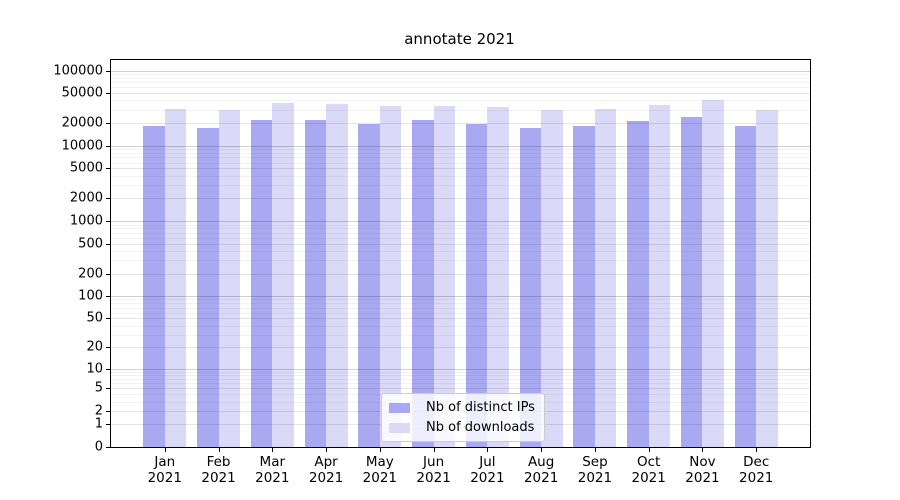 This screenshot has height=500, width=900. What do you see at coordinates (337, 275) in the screenshot?
I see `bar-apr-nb-of-downloads` at bounding box center [337, 275].